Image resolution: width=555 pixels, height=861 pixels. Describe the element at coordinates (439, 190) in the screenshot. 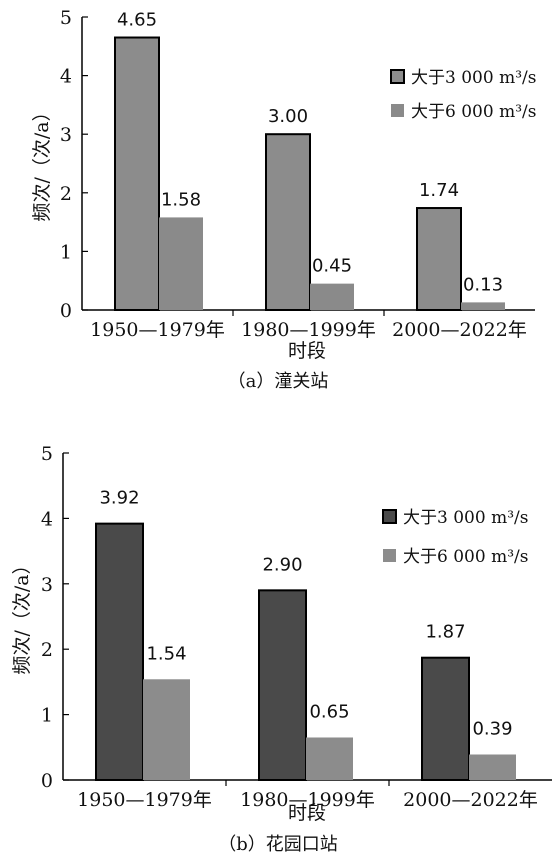

I see `data-label: 1.74` at that location.